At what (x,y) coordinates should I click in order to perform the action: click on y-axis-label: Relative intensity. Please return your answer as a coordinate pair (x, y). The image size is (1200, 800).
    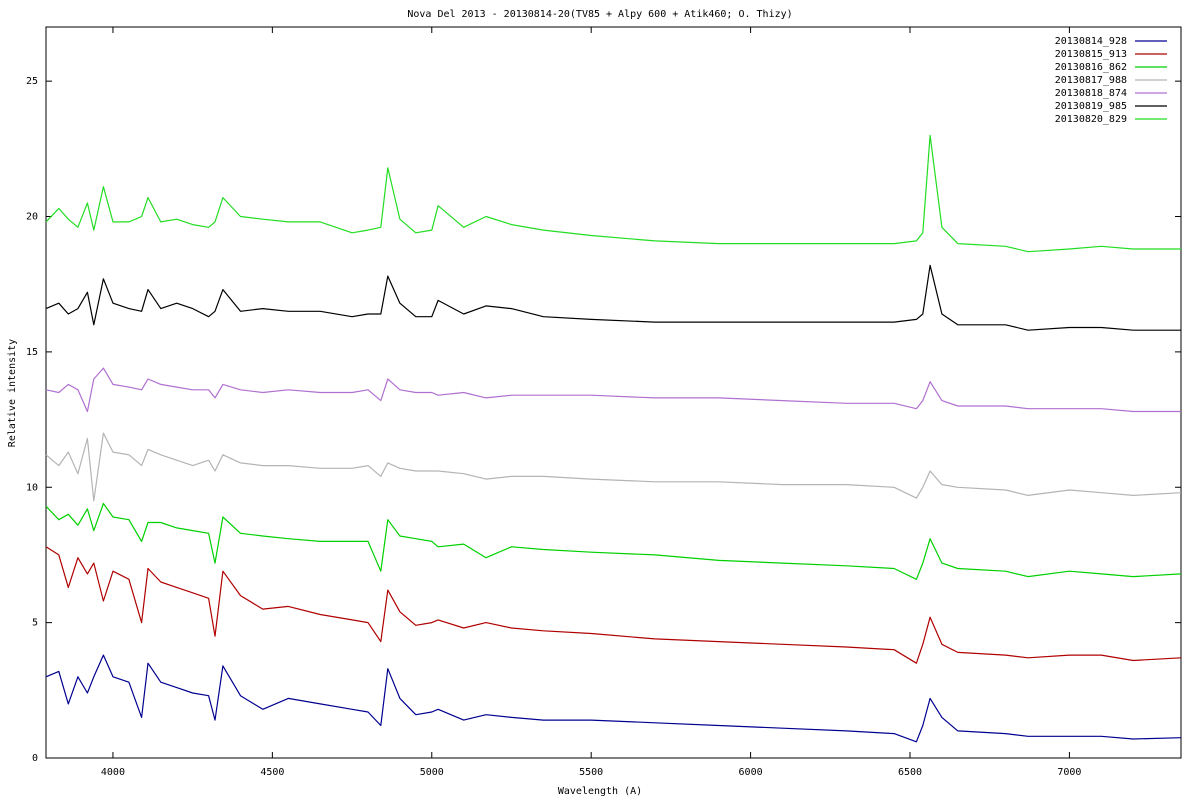
    Looking at the image, I should click on (12, 393).